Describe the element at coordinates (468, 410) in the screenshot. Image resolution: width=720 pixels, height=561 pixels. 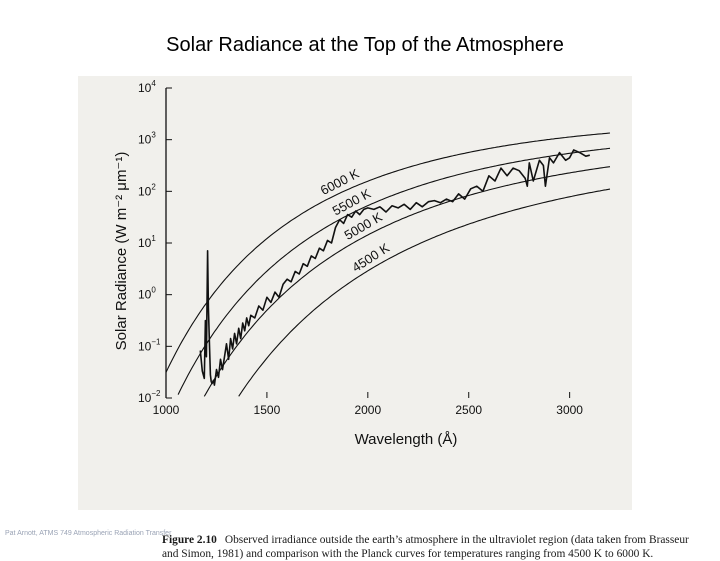
I see `x-tick-label: 2500` at that location.